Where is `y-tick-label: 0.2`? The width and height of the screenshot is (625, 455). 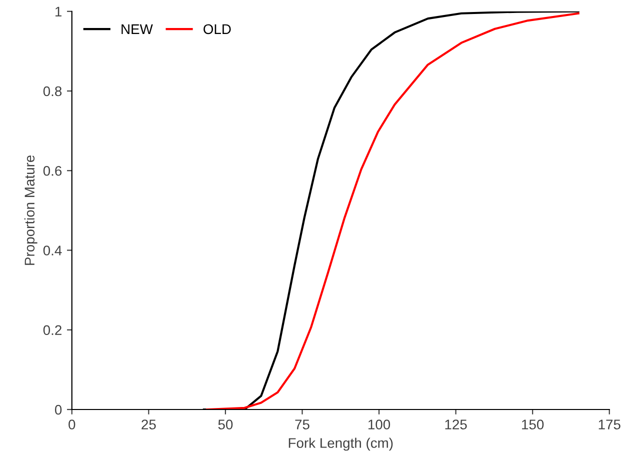
y-tick-label: 0.2 is located at coordinates (52, 330).